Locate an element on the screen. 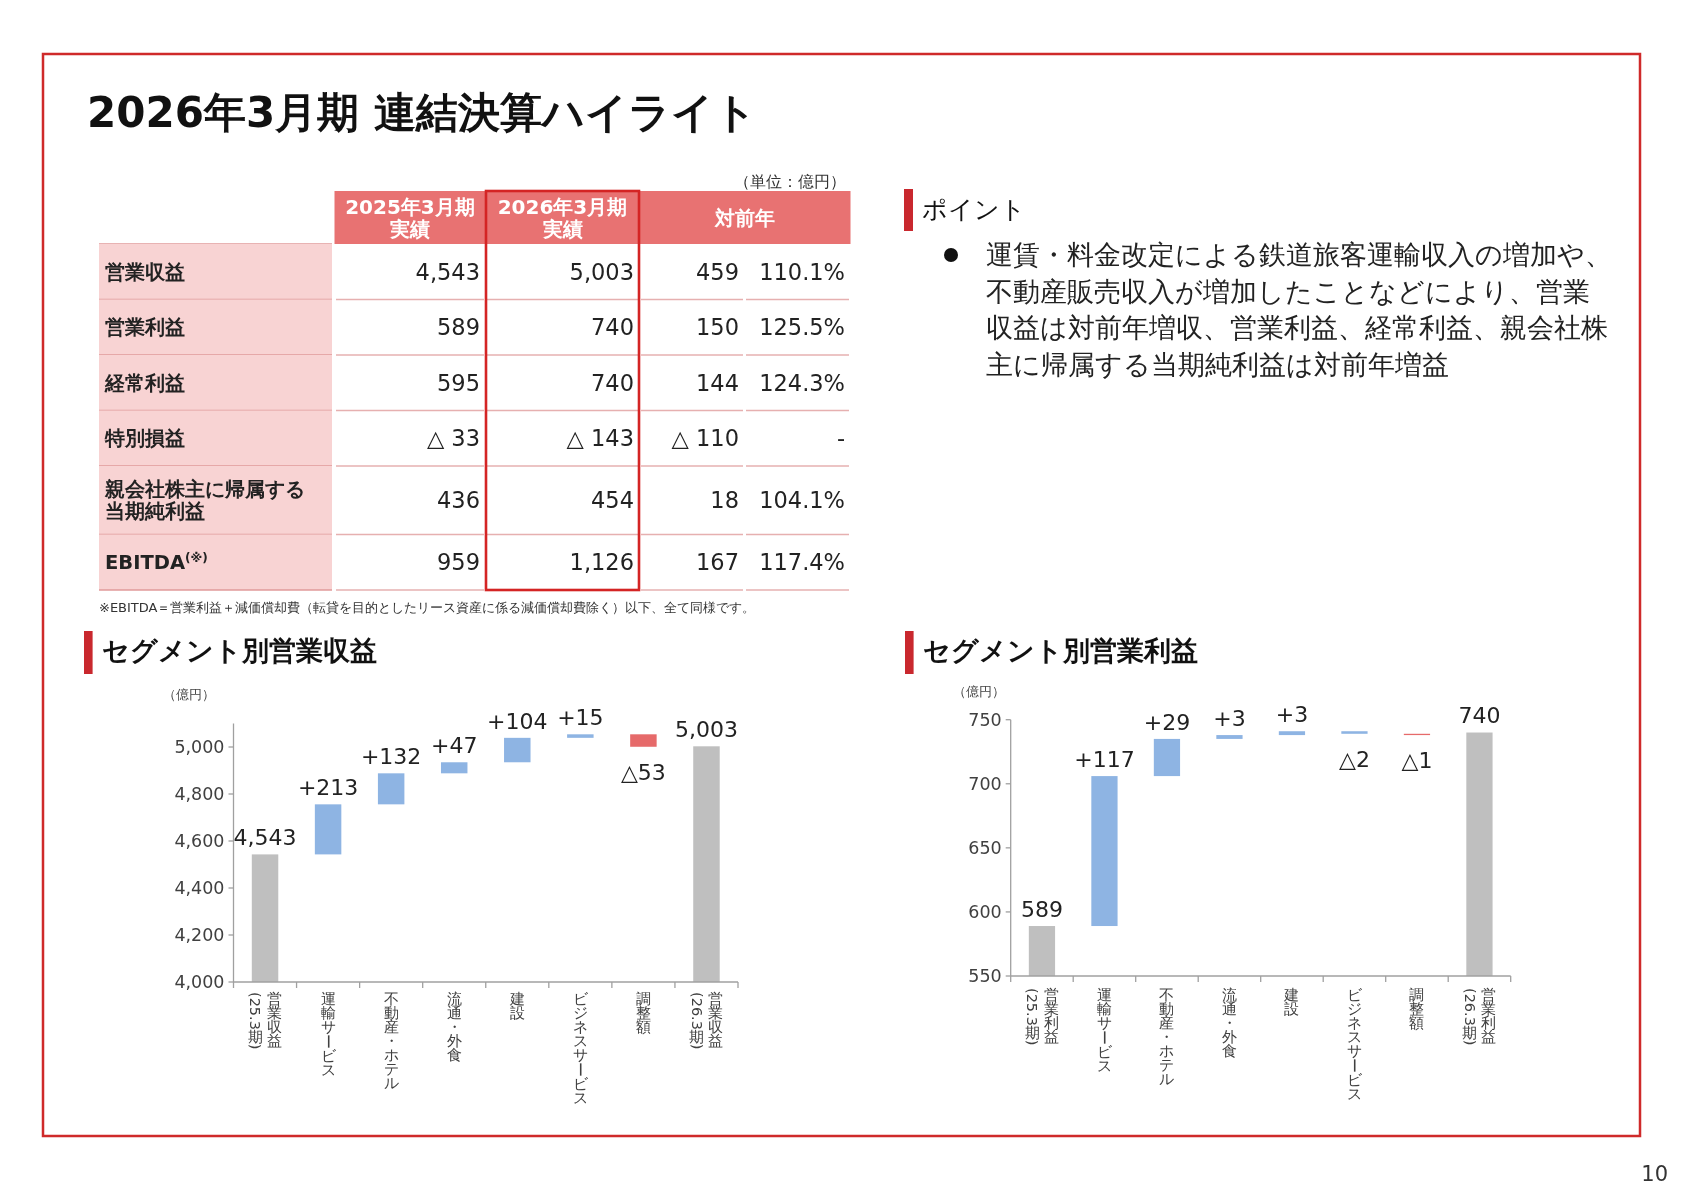 The image size is (1683, 1190). text: 10 is located at coordinates (1654, 1173).